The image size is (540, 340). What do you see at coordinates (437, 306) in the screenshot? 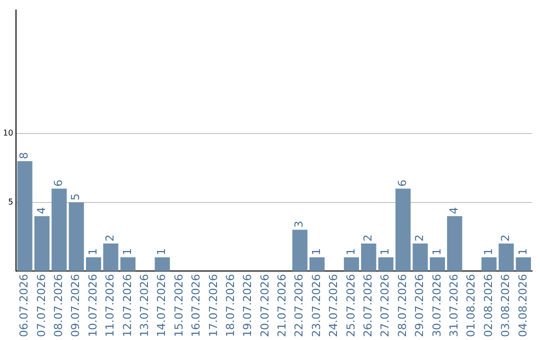
I see `x-tick-label: 30.07.2026` at bounding box center [437, 306].